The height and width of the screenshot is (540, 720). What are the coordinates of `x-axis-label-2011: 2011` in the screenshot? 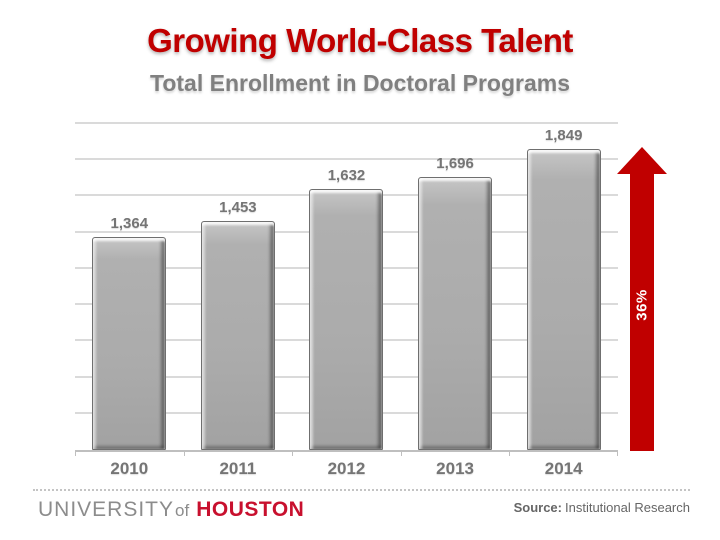 It's located at (238, 468).